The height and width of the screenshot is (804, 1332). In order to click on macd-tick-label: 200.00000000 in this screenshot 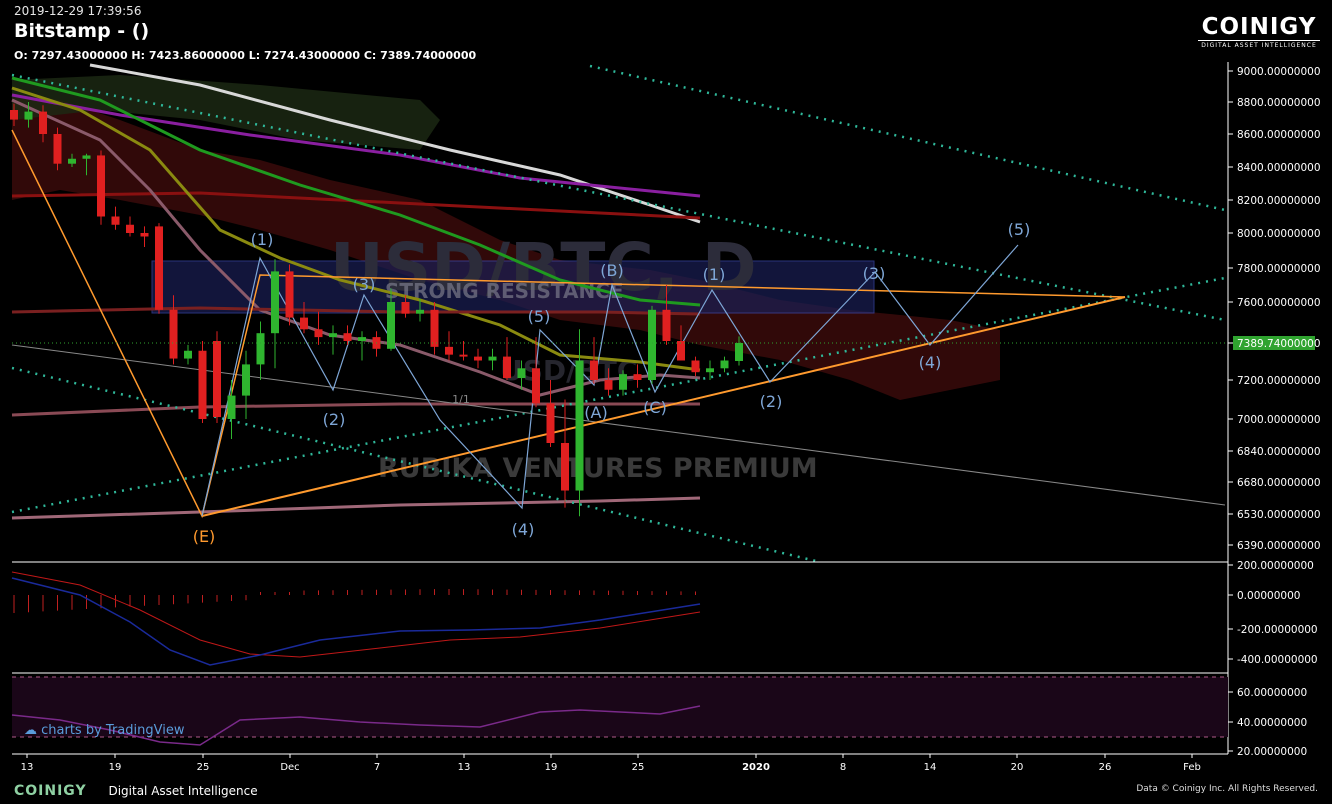, I will do `click(1275, 566)`.